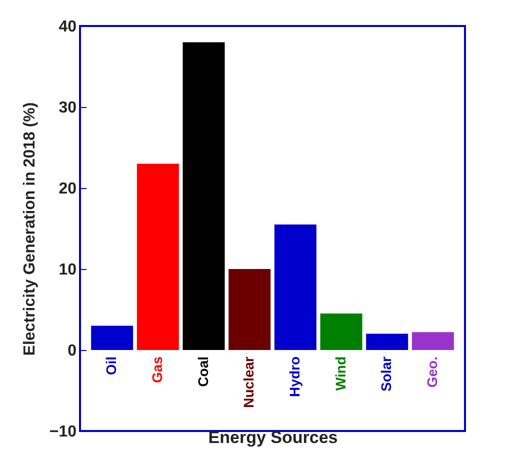  What do you see at coordinates (294, 376) in the screenshot?
I see `x-tick-label: Hydro` at bounding box center [294, 376].